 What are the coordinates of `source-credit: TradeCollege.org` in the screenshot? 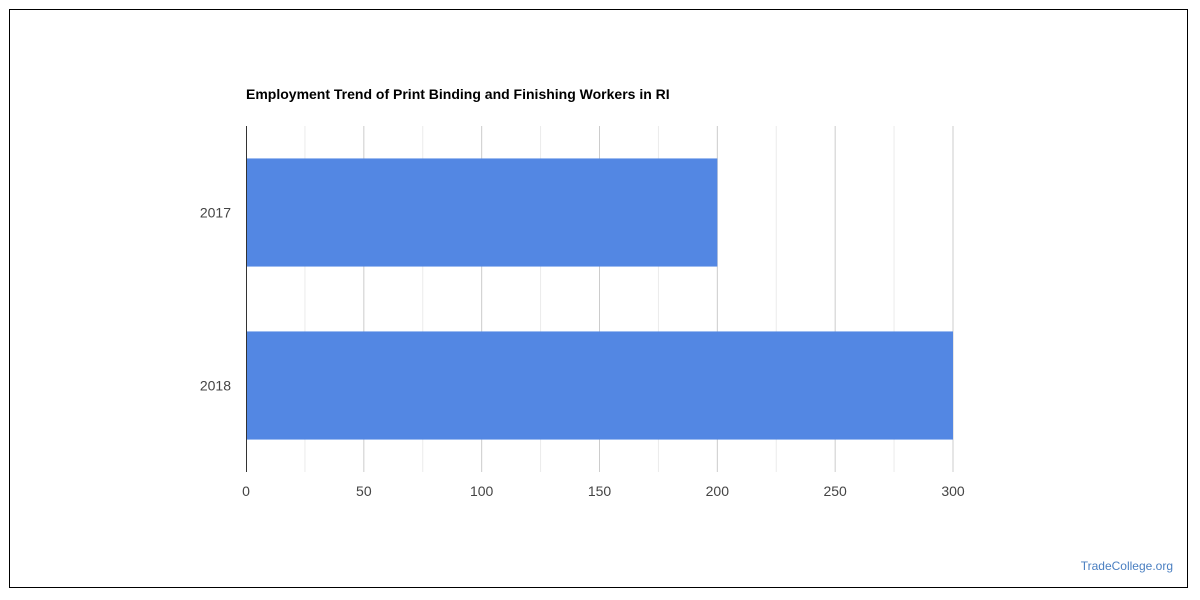 It's located at (1126, 566).